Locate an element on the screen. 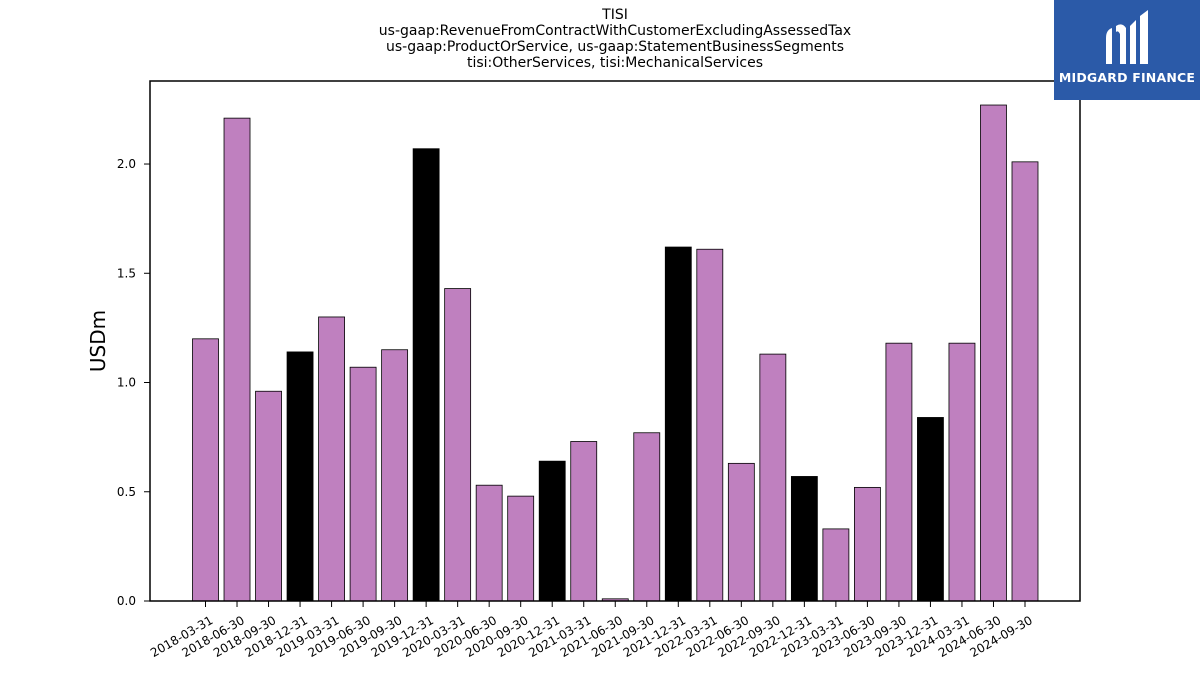 The height and width of the screenshot is (675, 1200). y-tick-label: 1.0 is located at coordinates (126, 383).